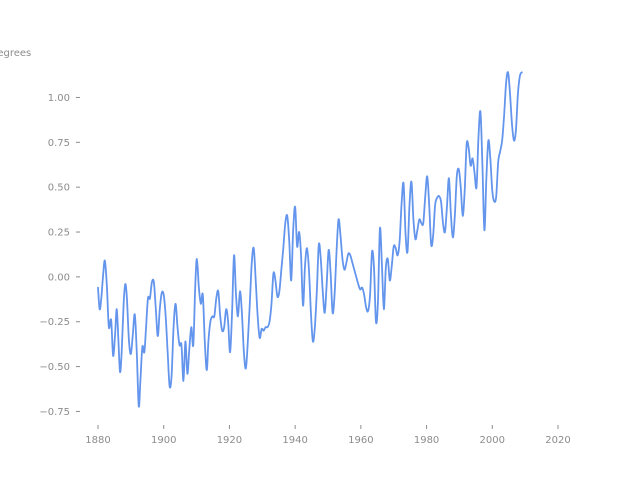 This screenshot has width=640, height=480. Describe the element at coordinates (15, 53) in the screenshot. I see `y-axis-label: degrees` at that location.